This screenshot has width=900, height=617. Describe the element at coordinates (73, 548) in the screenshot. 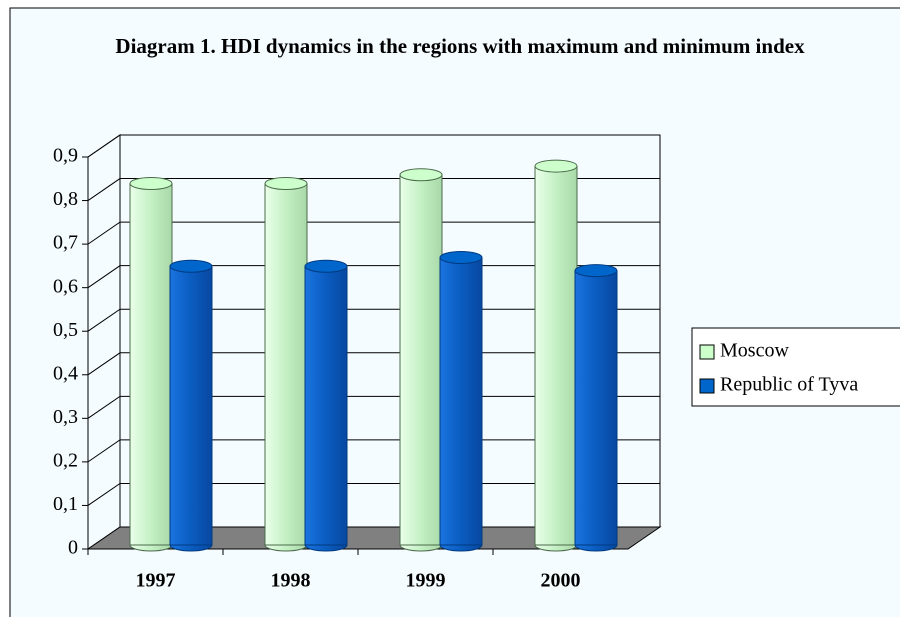

I see `y-tick-label: 0` at that location.